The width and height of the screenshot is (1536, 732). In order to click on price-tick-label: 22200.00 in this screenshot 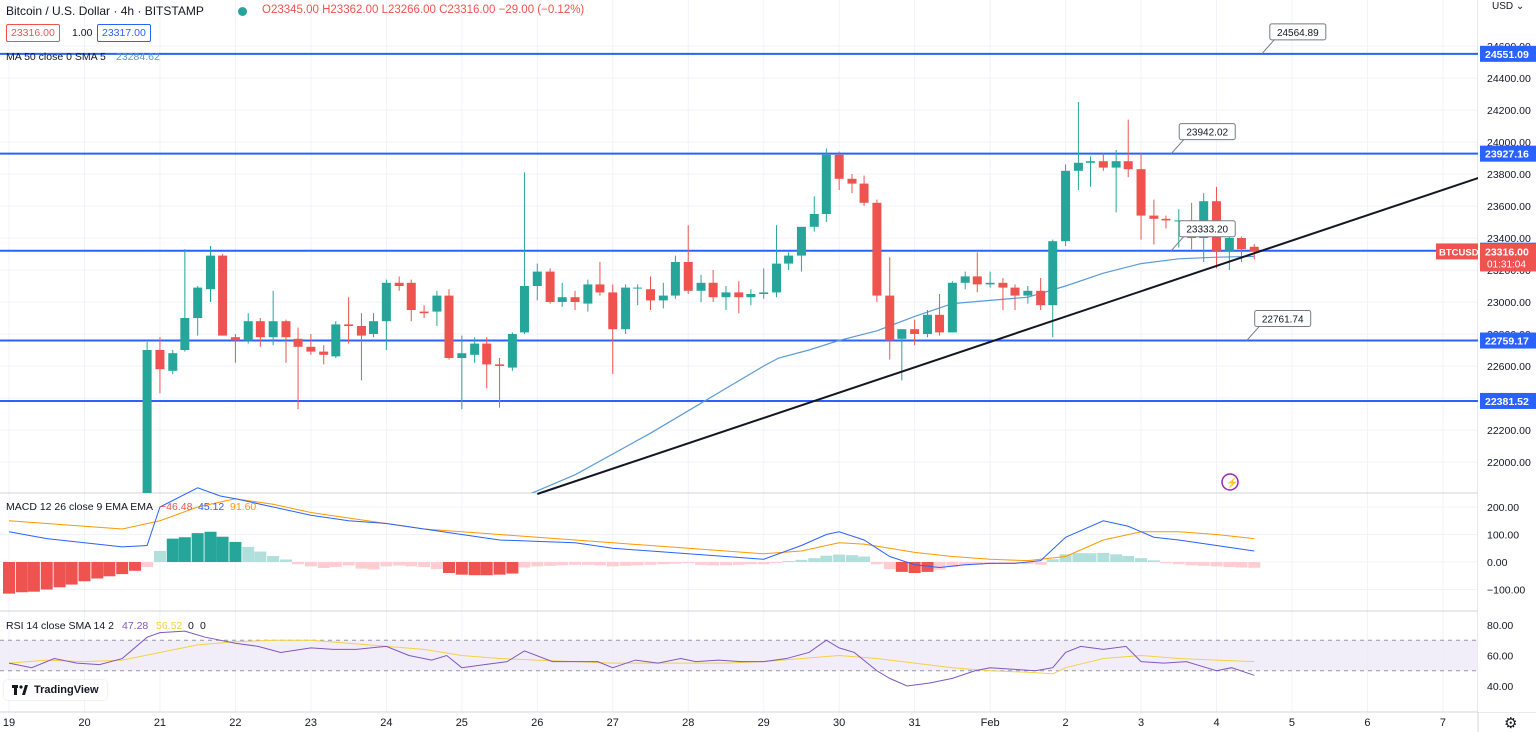, I will do `click(1509, 431)`.